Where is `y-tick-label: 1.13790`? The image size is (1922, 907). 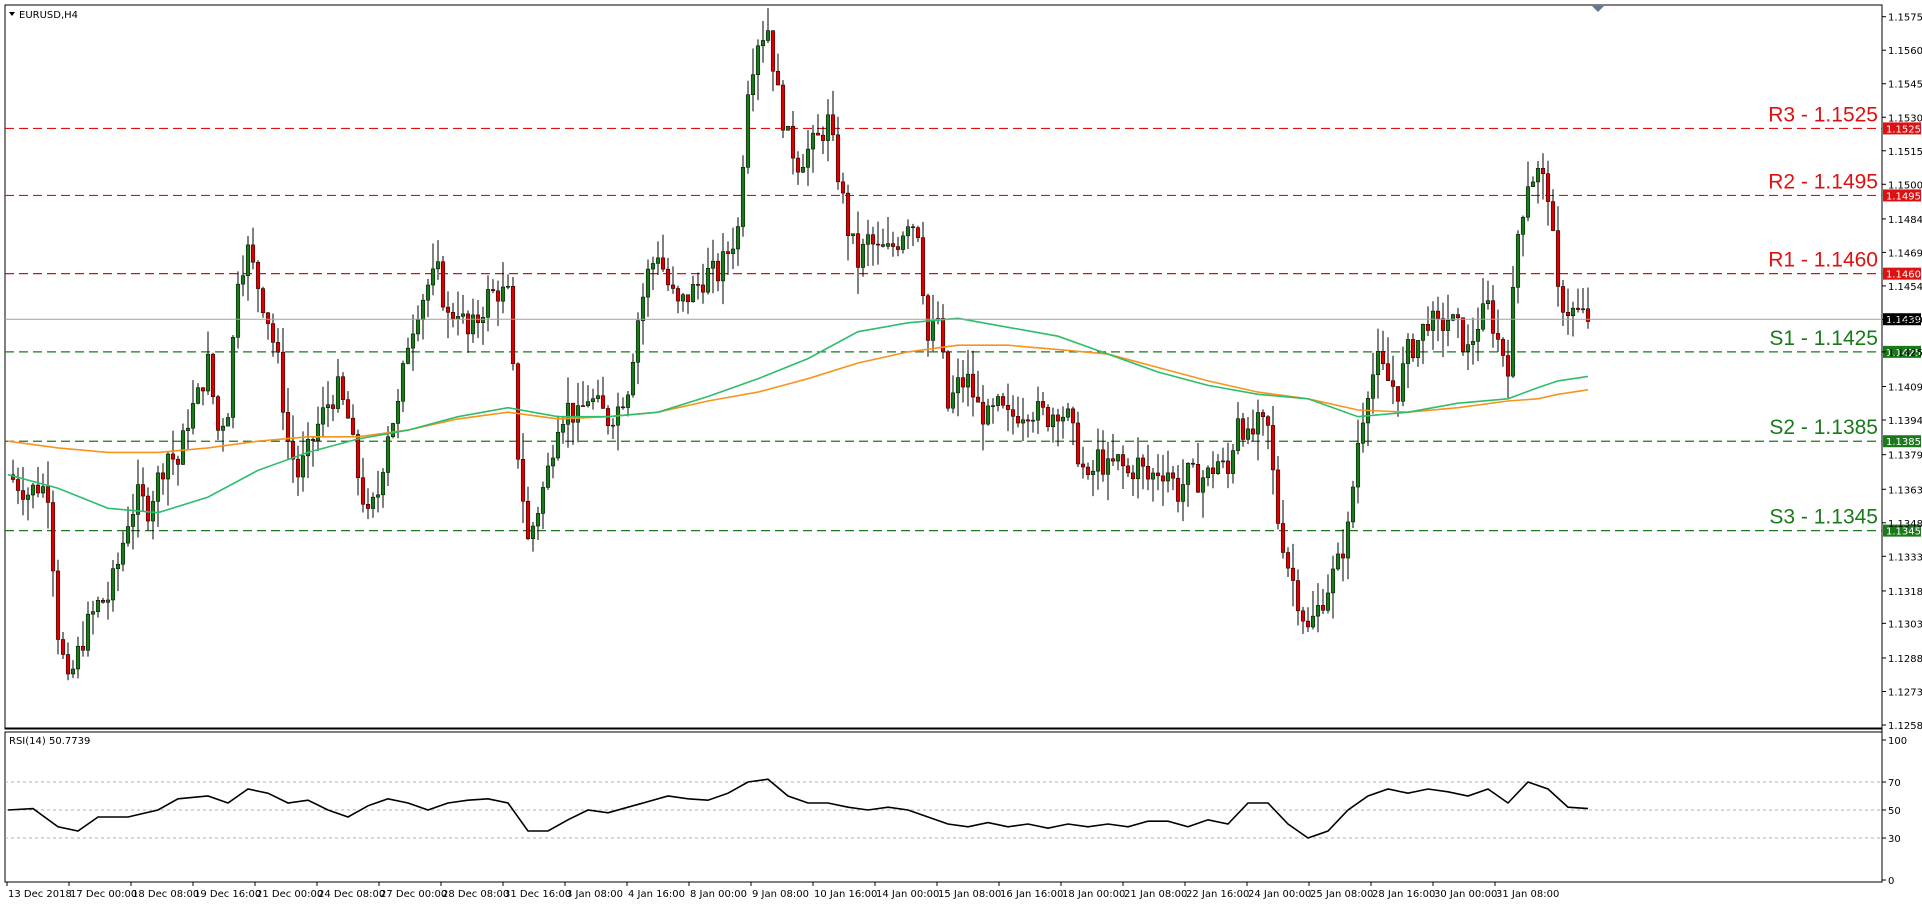 y-tick-label: 1.13790 is located at coordinates (1905, 456).